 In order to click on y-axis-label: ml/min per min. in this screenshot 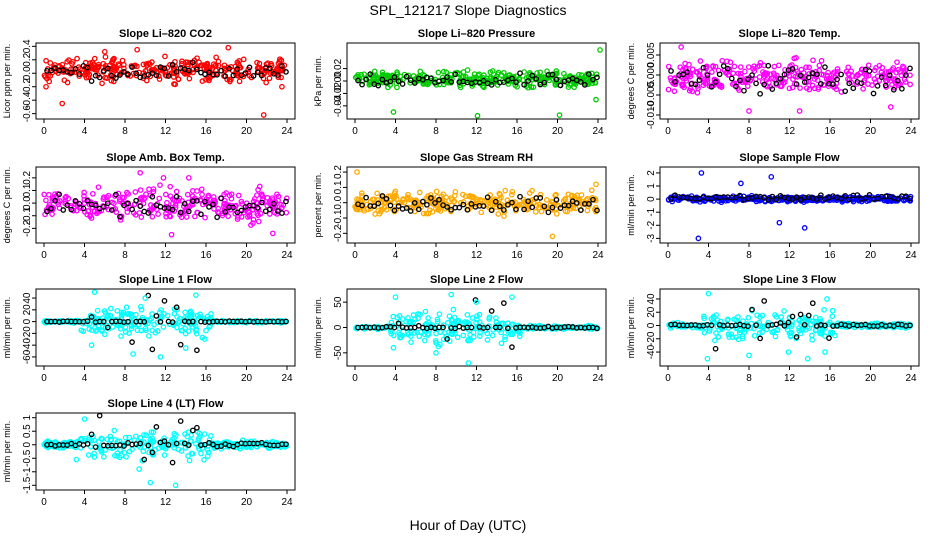, I will do `click(318, 328)`.